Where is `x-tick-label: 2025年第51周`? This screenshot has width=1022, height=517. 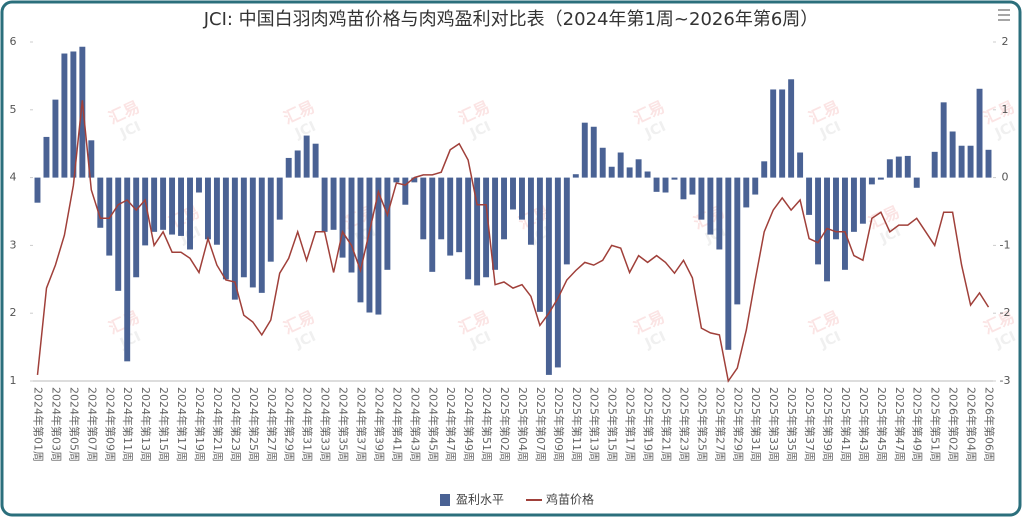
x-tick-label: 2025年第51周 is located at coordinates (936, 424).